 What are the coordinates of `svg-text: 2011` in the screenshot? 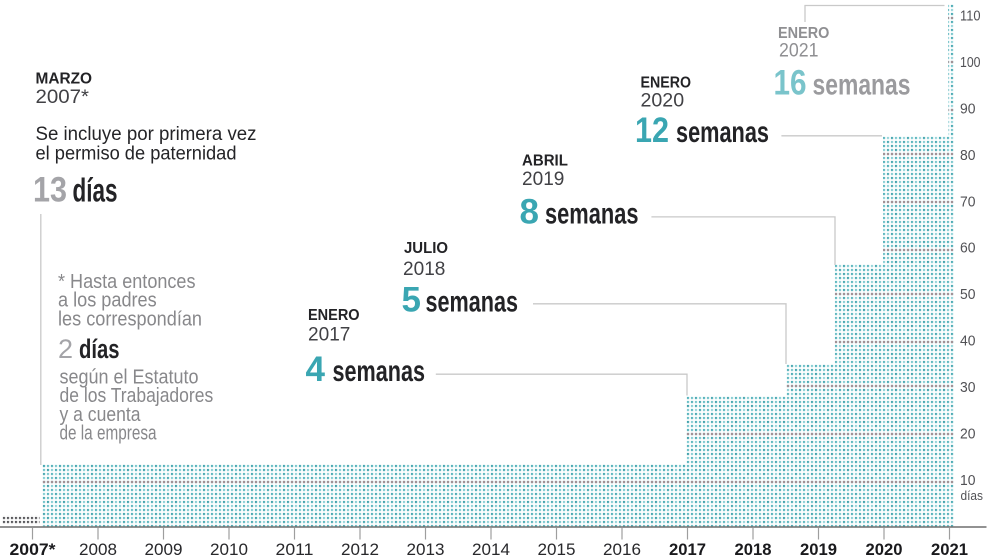 It's located at (295, 548).